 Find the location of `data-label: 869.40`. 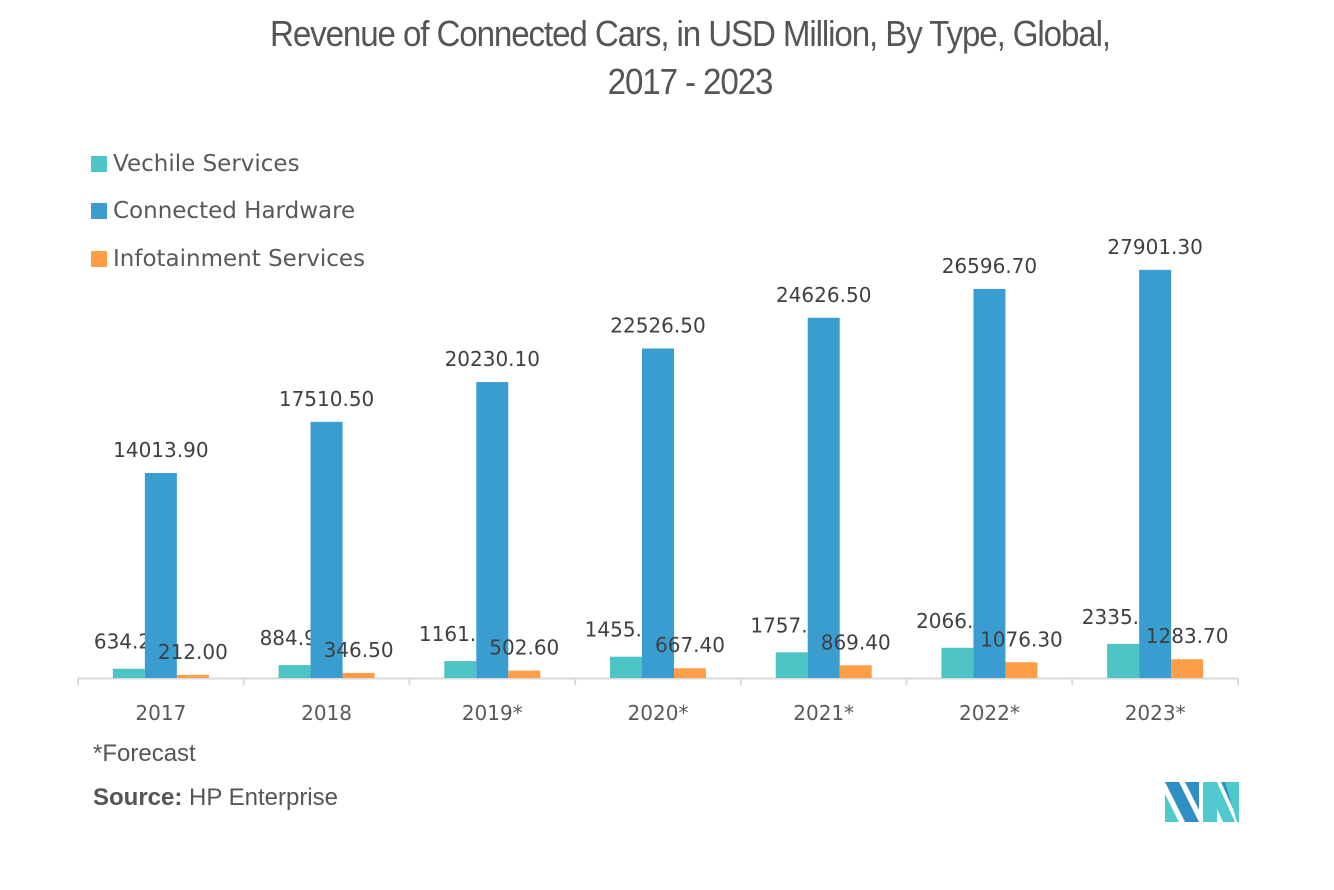

data-label: 869.40 is located at coordinates (856, 642).